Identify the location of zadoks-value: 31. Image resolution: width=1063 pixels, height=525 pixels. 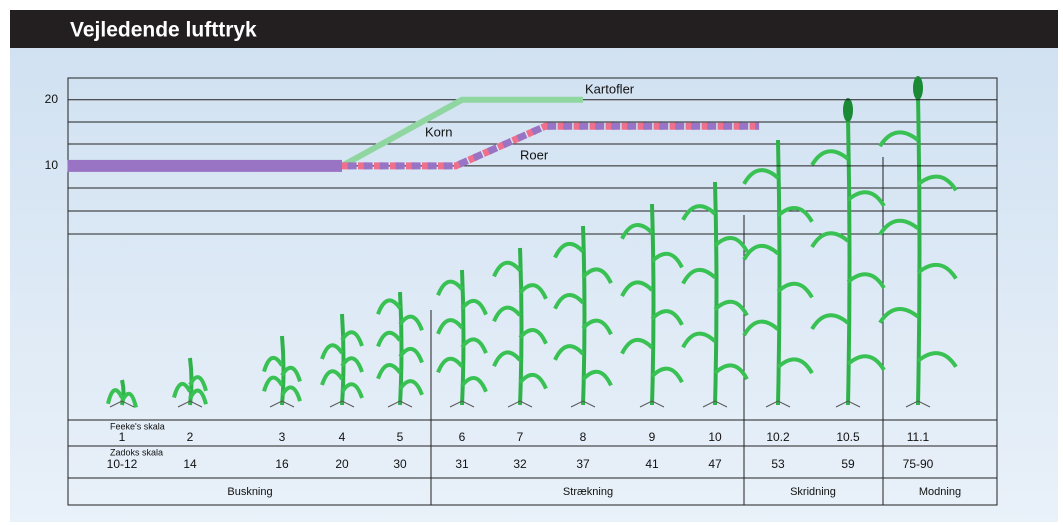
(462, 464).